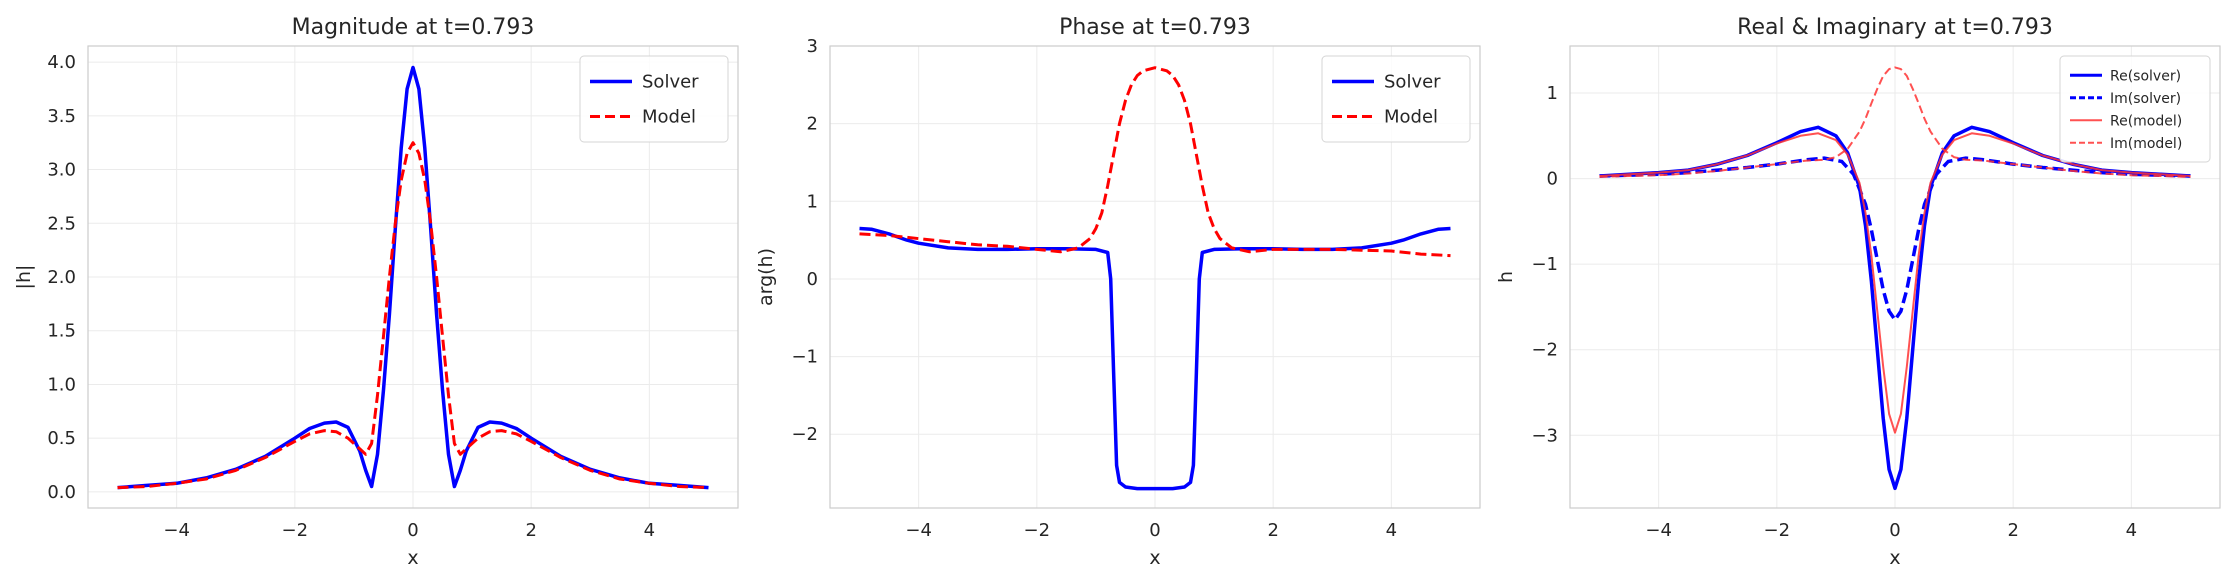 The height and width of the screenshot is (585, 2235). Describe the element at coordinates (1155, 162) in the screenshot. I see `series-line-model` at that location.